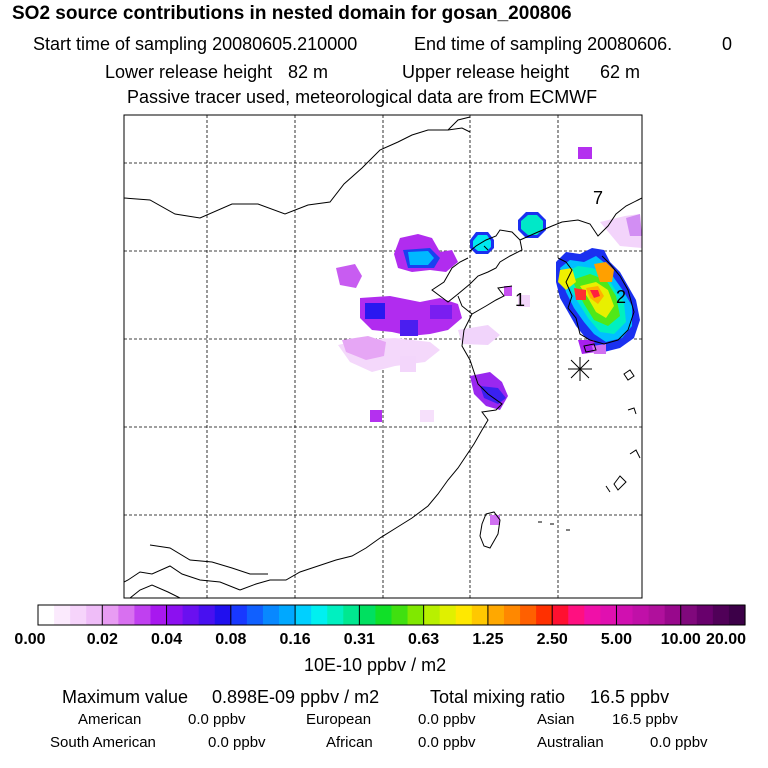  What do you see at coordinates (296, 697) in the screenshot?
I see `max-value: 0.898E-09 ppbv / m2` at bounding box center [296, 697].